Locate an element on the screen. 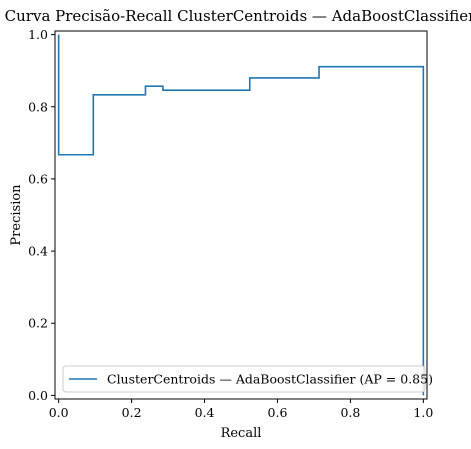 This screenshot has width=471, height=449. y-axis-ticks: 0.0 0.2 0.4 0.6 0.8 1.0 is located at coordinates (41, 215).